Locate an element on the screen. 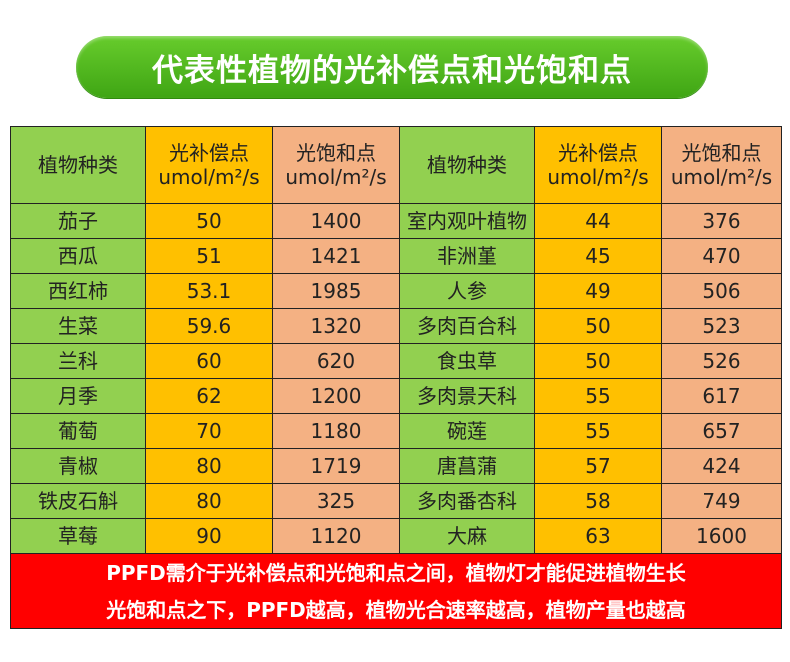 Image resolution: width=790 pixels, height=662 pixels. compensation-point-cell: 90 is located at coordinates (209, 536).